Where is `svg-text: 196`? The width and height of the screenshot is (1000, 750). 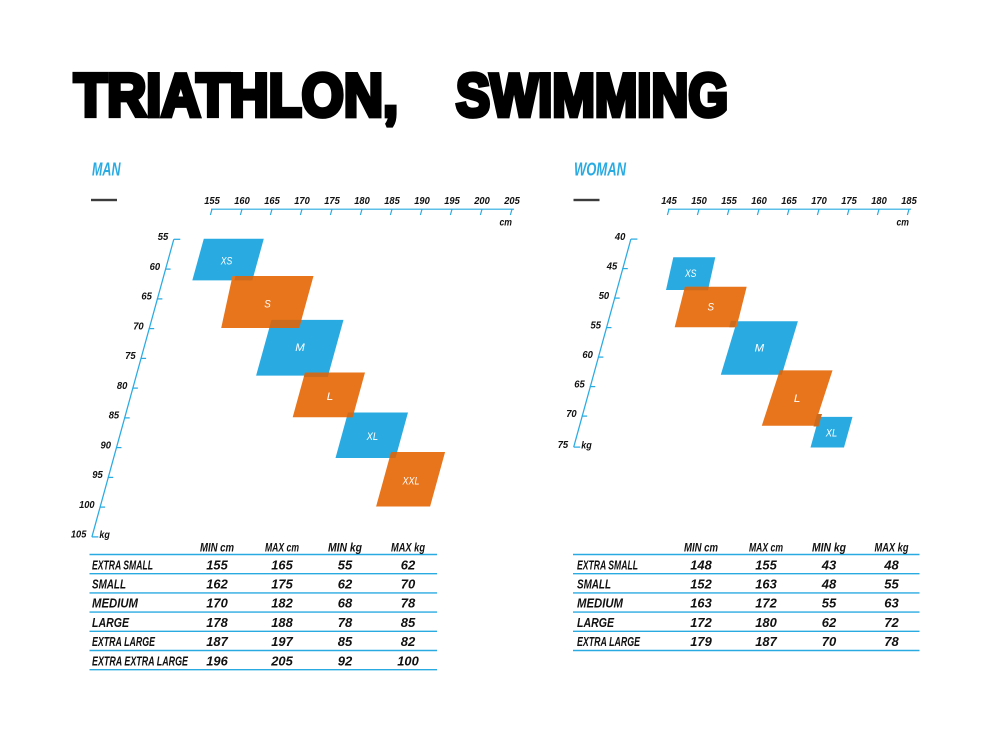 svg-text: 196 is located at coordinates (217, 660).